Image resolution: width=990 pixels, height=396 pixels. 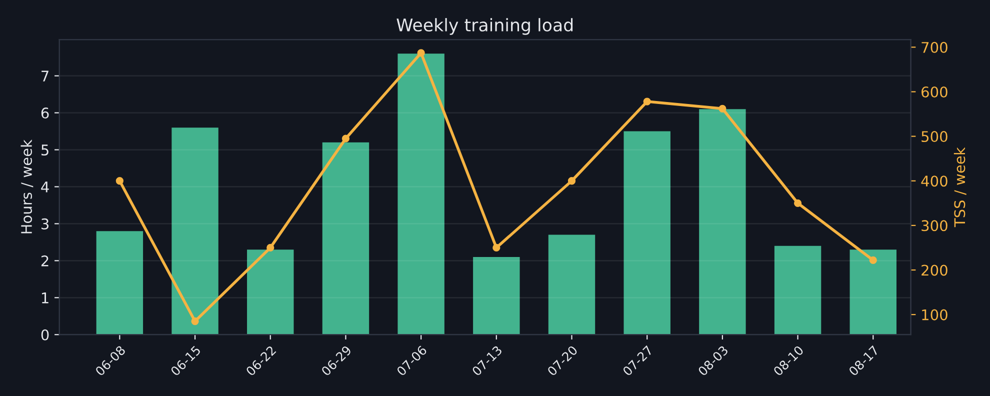 What do you see at coordinates (960, 187) in the screenshot?
I see `y2-axis-title: TSS / week` at bounding box center [960, 187].